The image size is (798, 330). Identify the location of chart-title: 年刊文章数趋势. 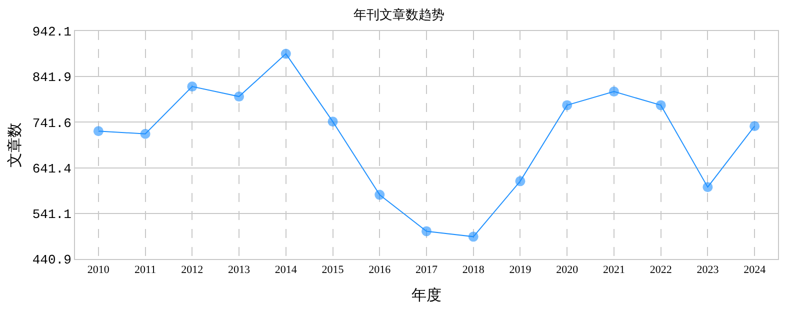
(399, 14).